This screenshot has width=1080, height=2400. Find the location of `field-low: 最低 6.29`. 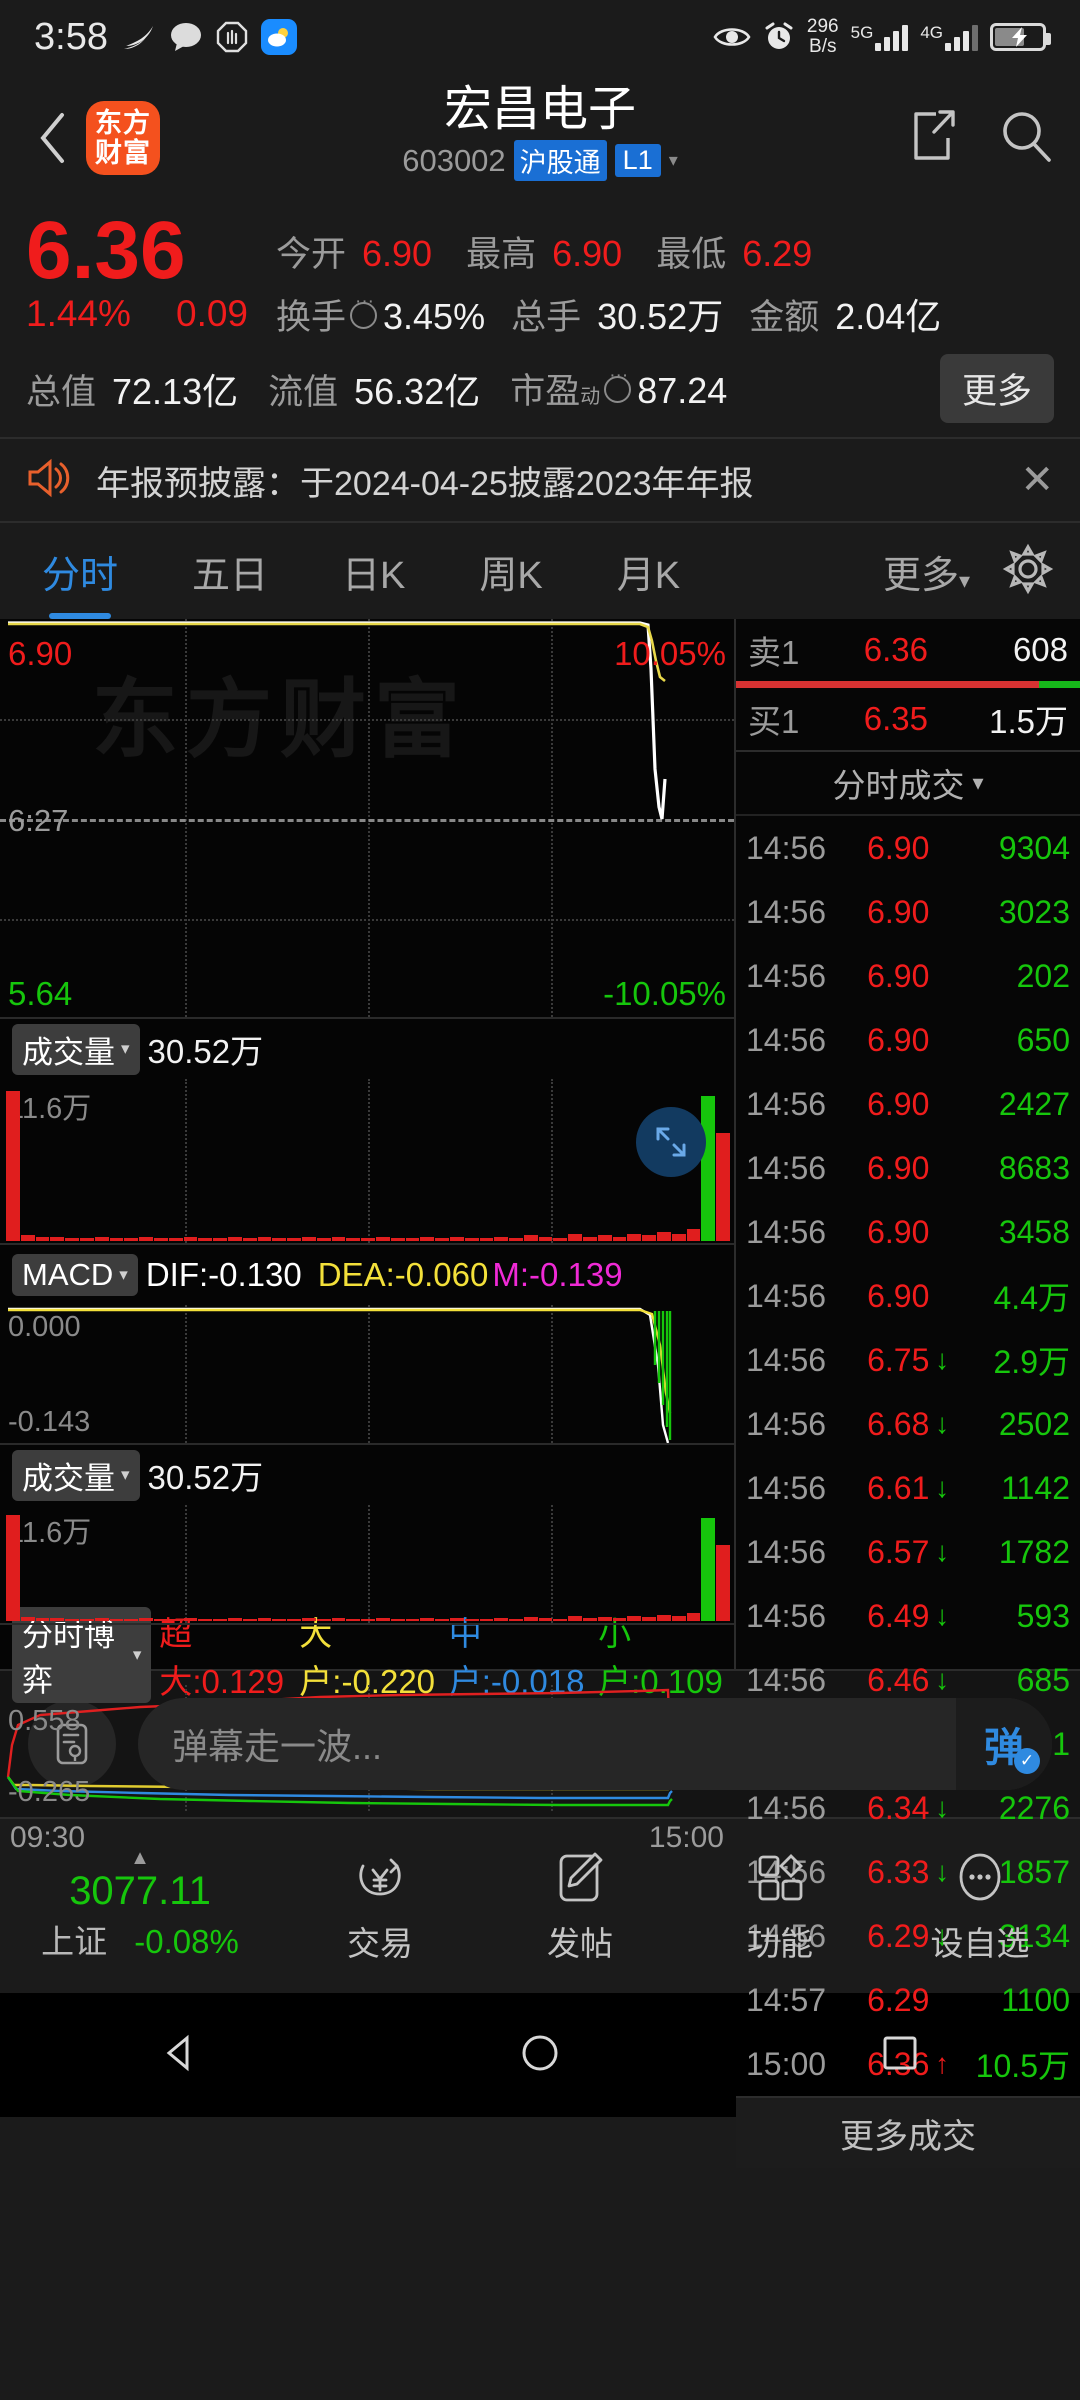

field-low: 最低 6.29 is located at coordinates (734, 253).